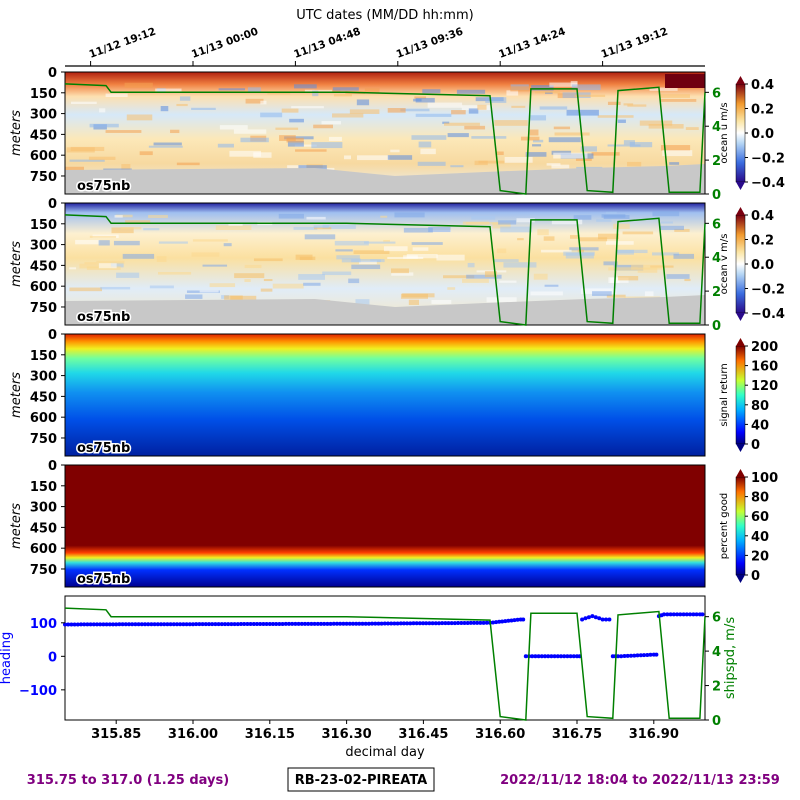 The height and width of the screenshot is (800, 800). What do you see at coordinates (43, 266) in the screenshot?
I see `depth-tick-label: 450` at bounding box center [43, 266].